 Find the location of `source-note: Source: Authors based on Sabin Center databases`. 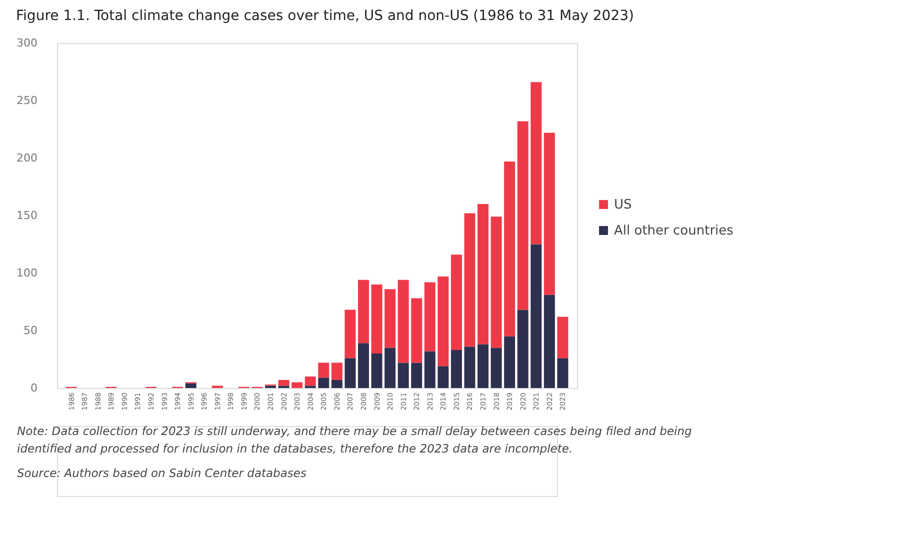

source-note: Source: Authors based on Sabin Center databases is located at coordinates (161, 473).